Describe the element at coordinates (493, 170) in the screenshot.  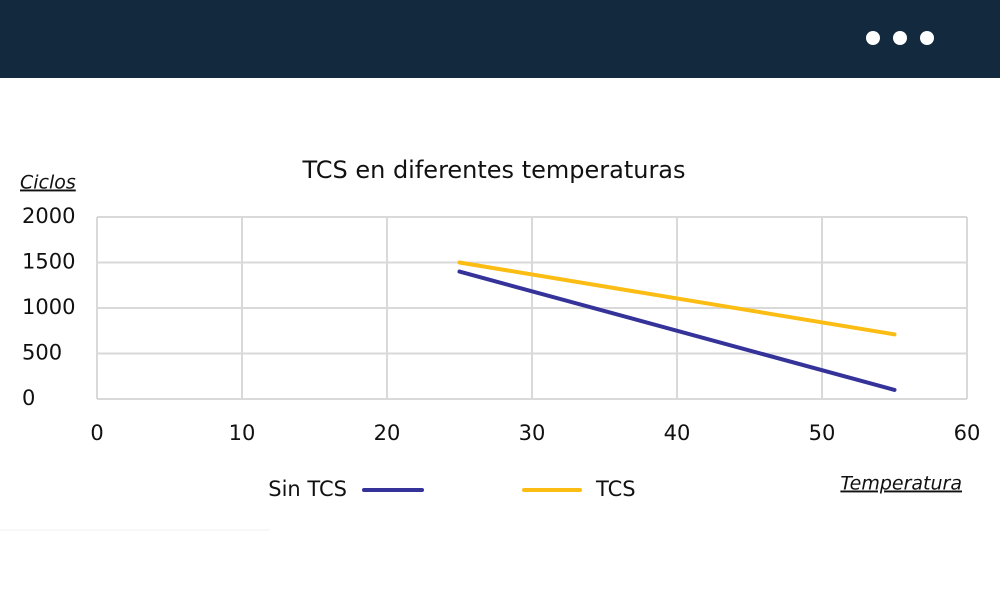
I see `chart-title: TCS en diferentes temperaturas` at that location.